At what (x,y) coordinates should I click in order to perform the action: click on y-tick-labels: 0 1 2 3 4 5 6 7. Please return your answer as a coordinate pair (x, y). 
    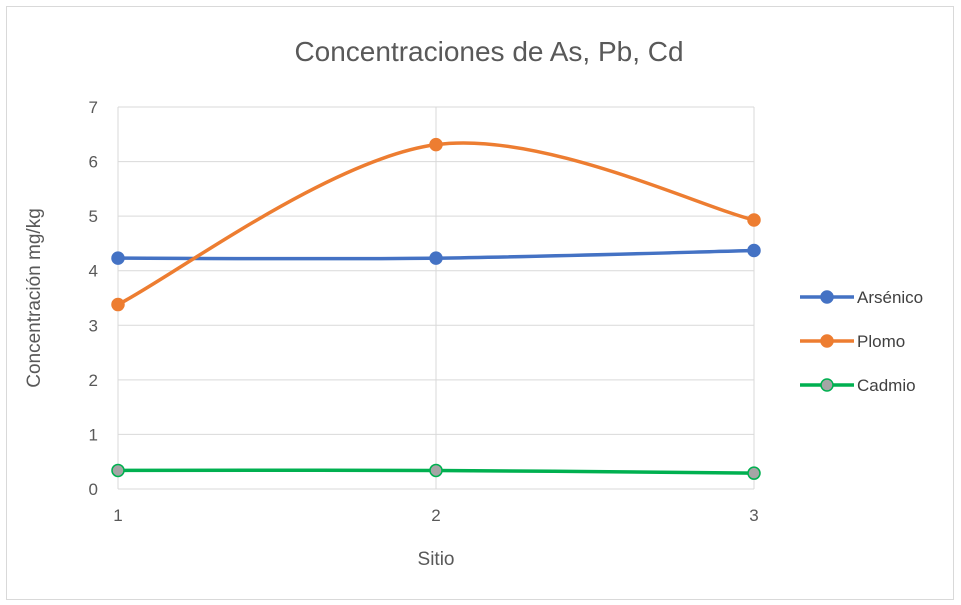
    Looking at the image, I should click on (93, 298).